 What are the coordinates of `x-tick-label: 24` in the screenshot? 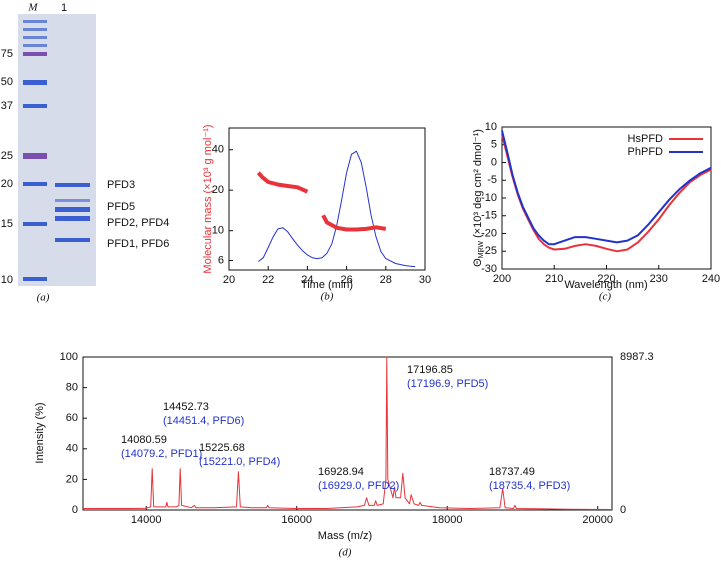 It's located at (307, 280).